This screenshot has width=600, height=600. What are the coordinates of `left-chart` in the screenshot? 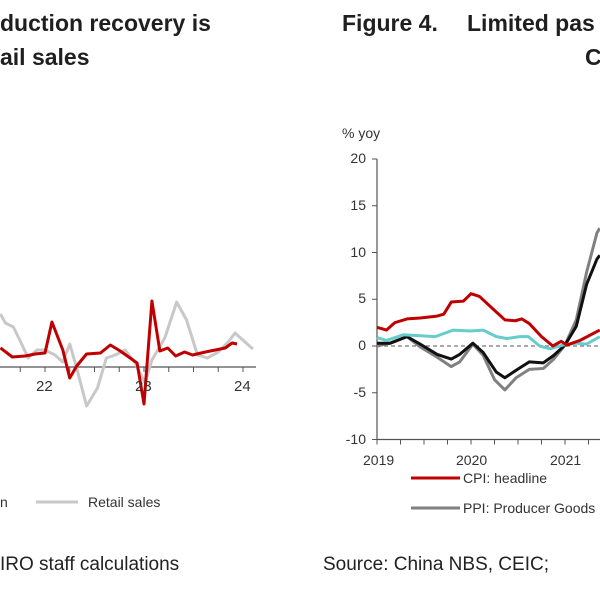 It's located at (128, 353).